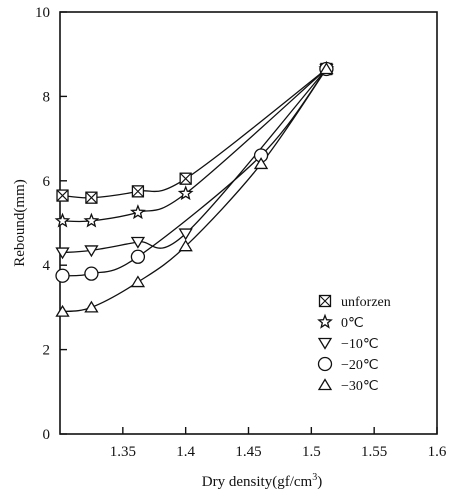  What do you see at coordinates (123, 452) in the screenshot?
I see `x-tick-label: 1.35` at bounding box center [123, 452].